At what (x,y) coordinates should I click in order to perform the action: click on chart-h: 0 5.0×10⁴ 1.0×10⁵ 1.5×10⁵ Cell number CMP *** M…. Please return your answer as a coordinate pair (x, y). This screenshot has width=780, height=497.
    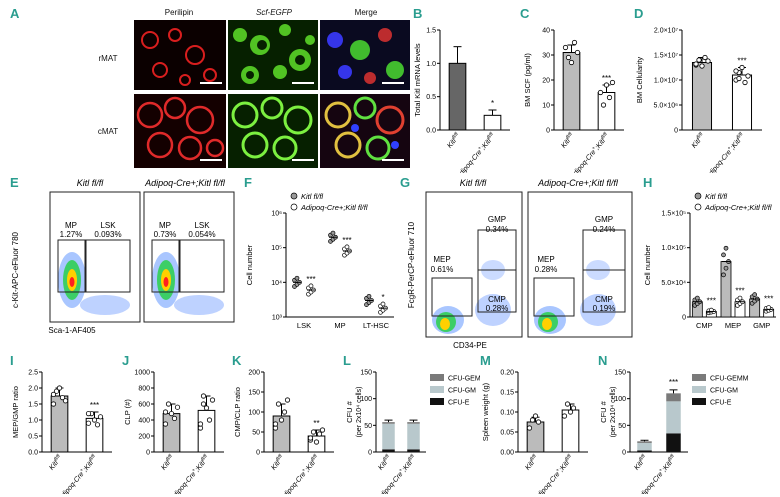
    Looking at the image, I should click on (709, 261).